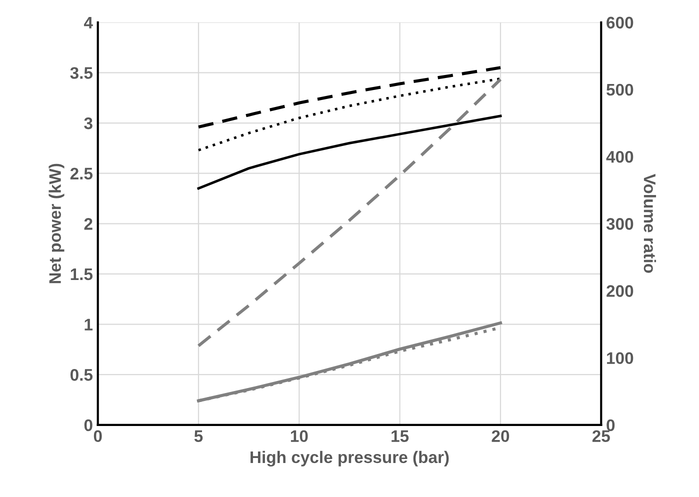  Describe the element at coordinates (400, 436) in the screenshot. I see `x-tick-label: 15` at that location.